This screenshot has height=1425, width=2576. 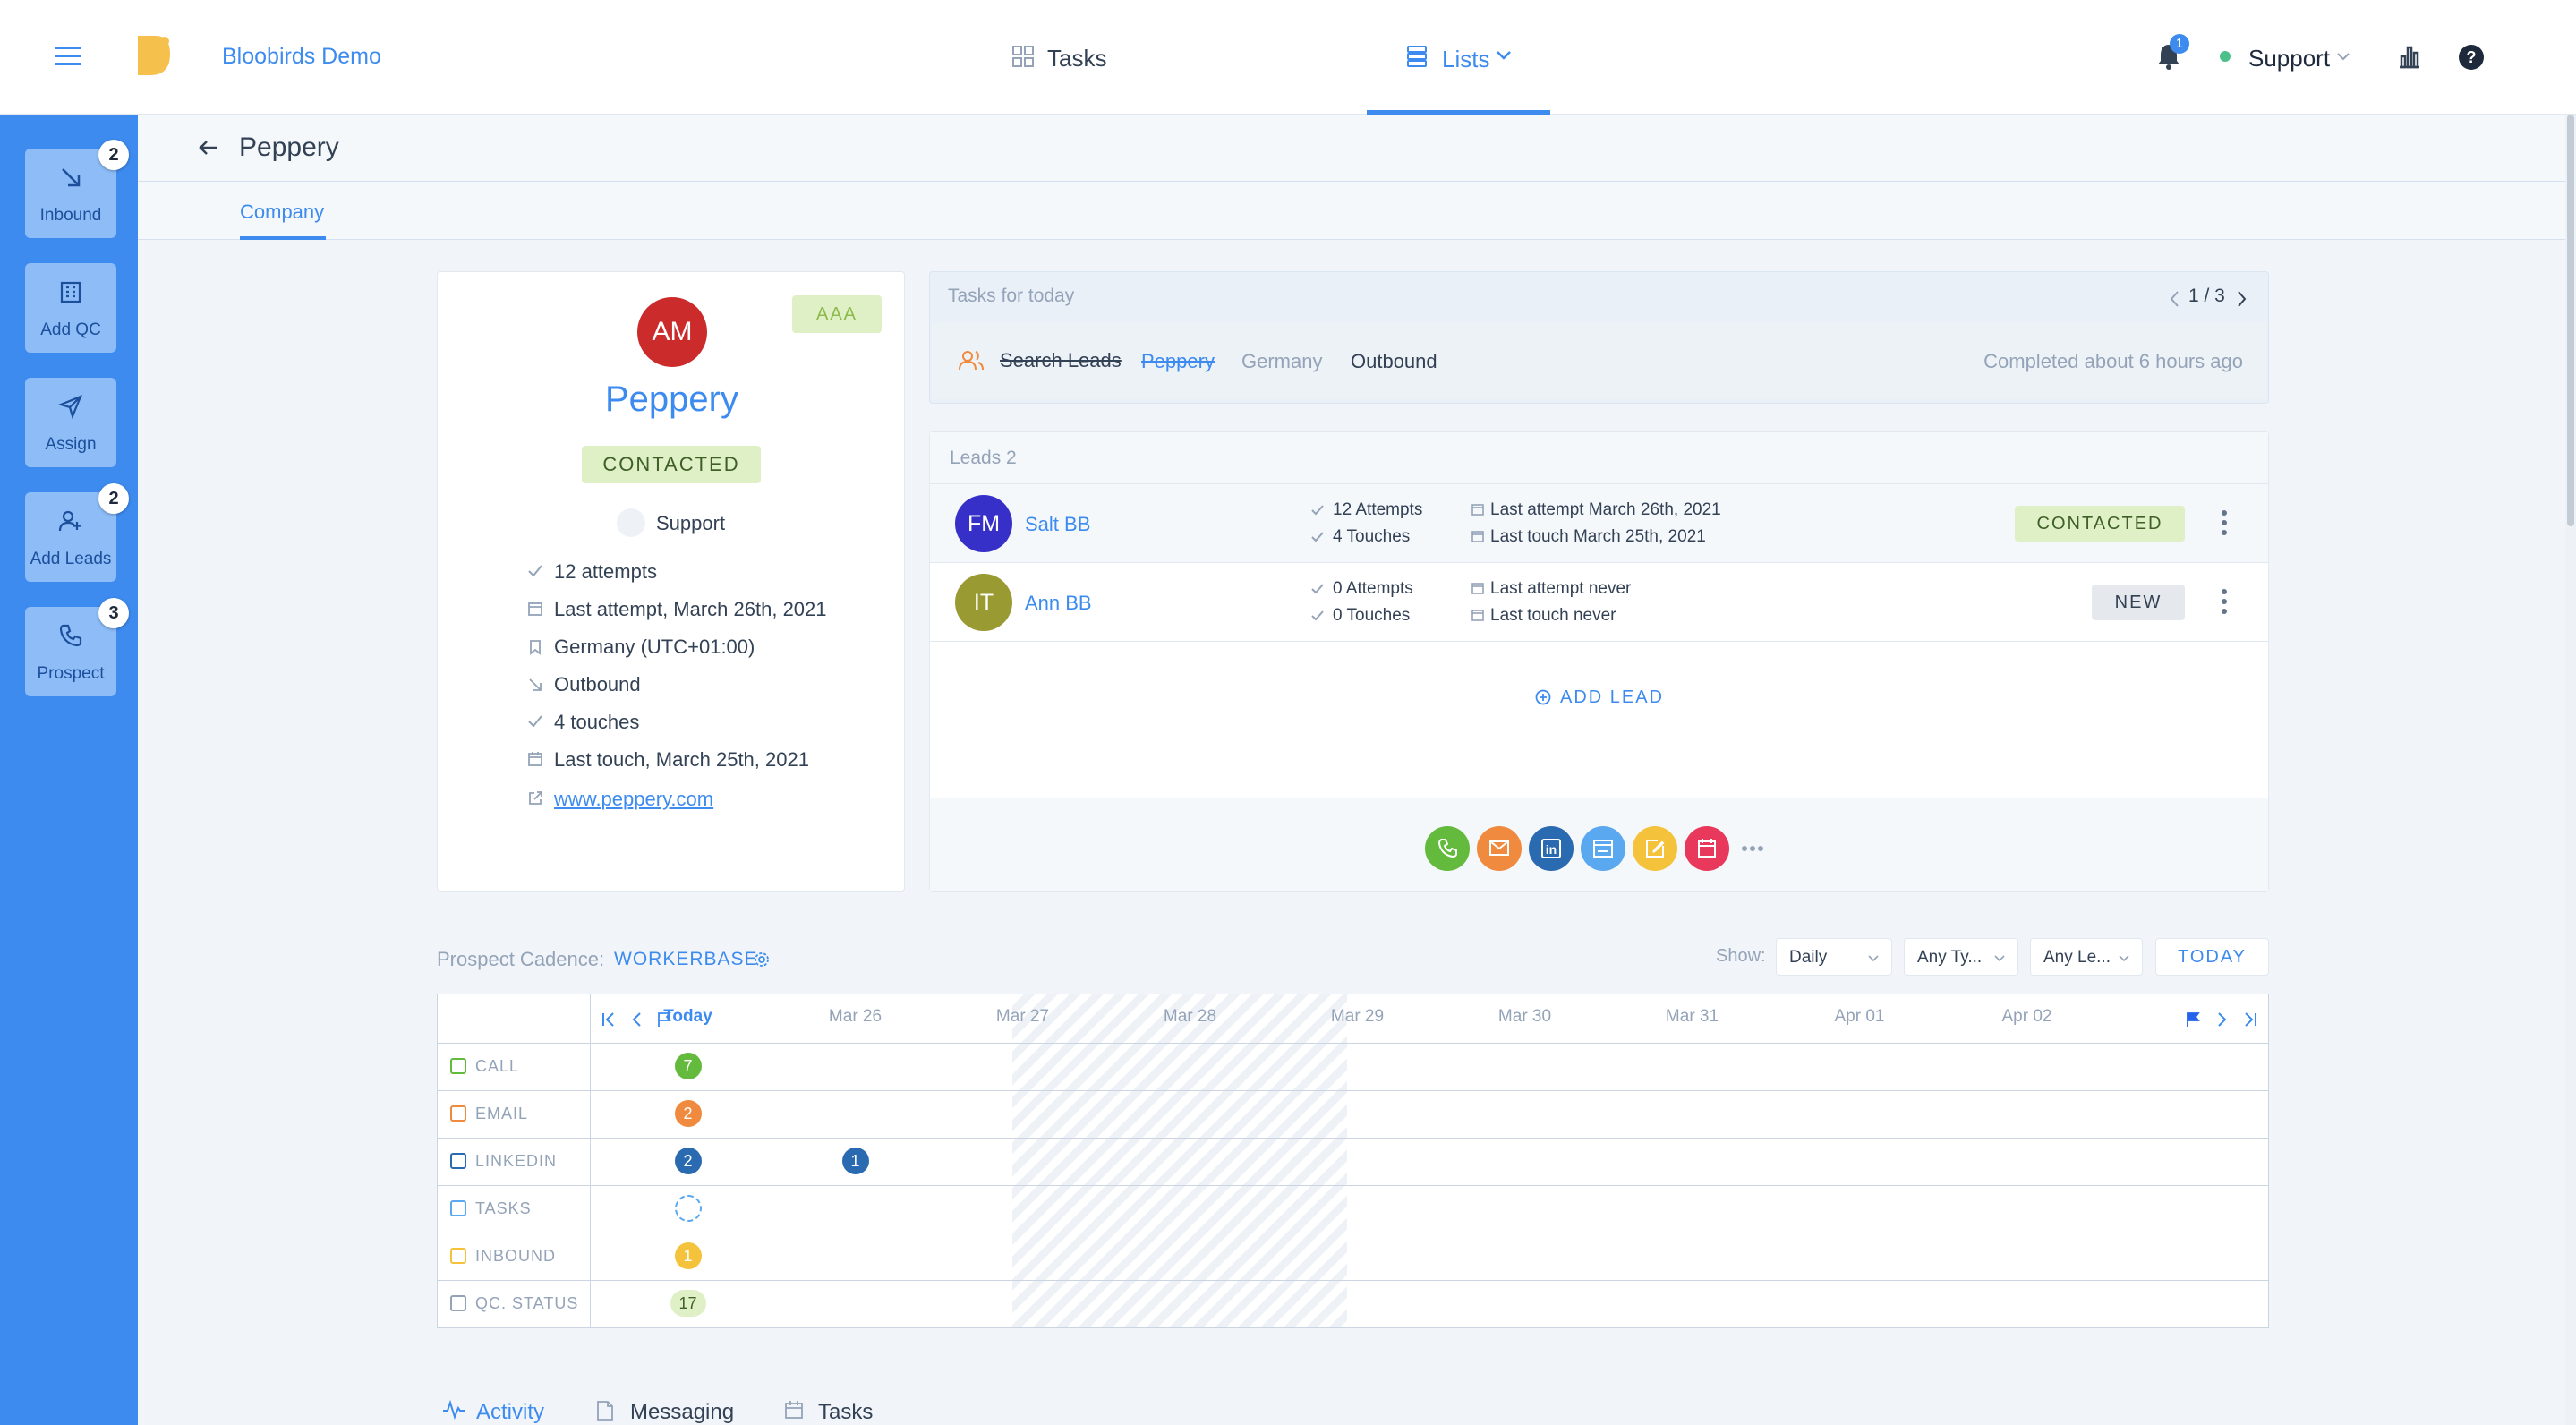 I want to click on touches-text: 4 touches, so click(x=597, y=722).